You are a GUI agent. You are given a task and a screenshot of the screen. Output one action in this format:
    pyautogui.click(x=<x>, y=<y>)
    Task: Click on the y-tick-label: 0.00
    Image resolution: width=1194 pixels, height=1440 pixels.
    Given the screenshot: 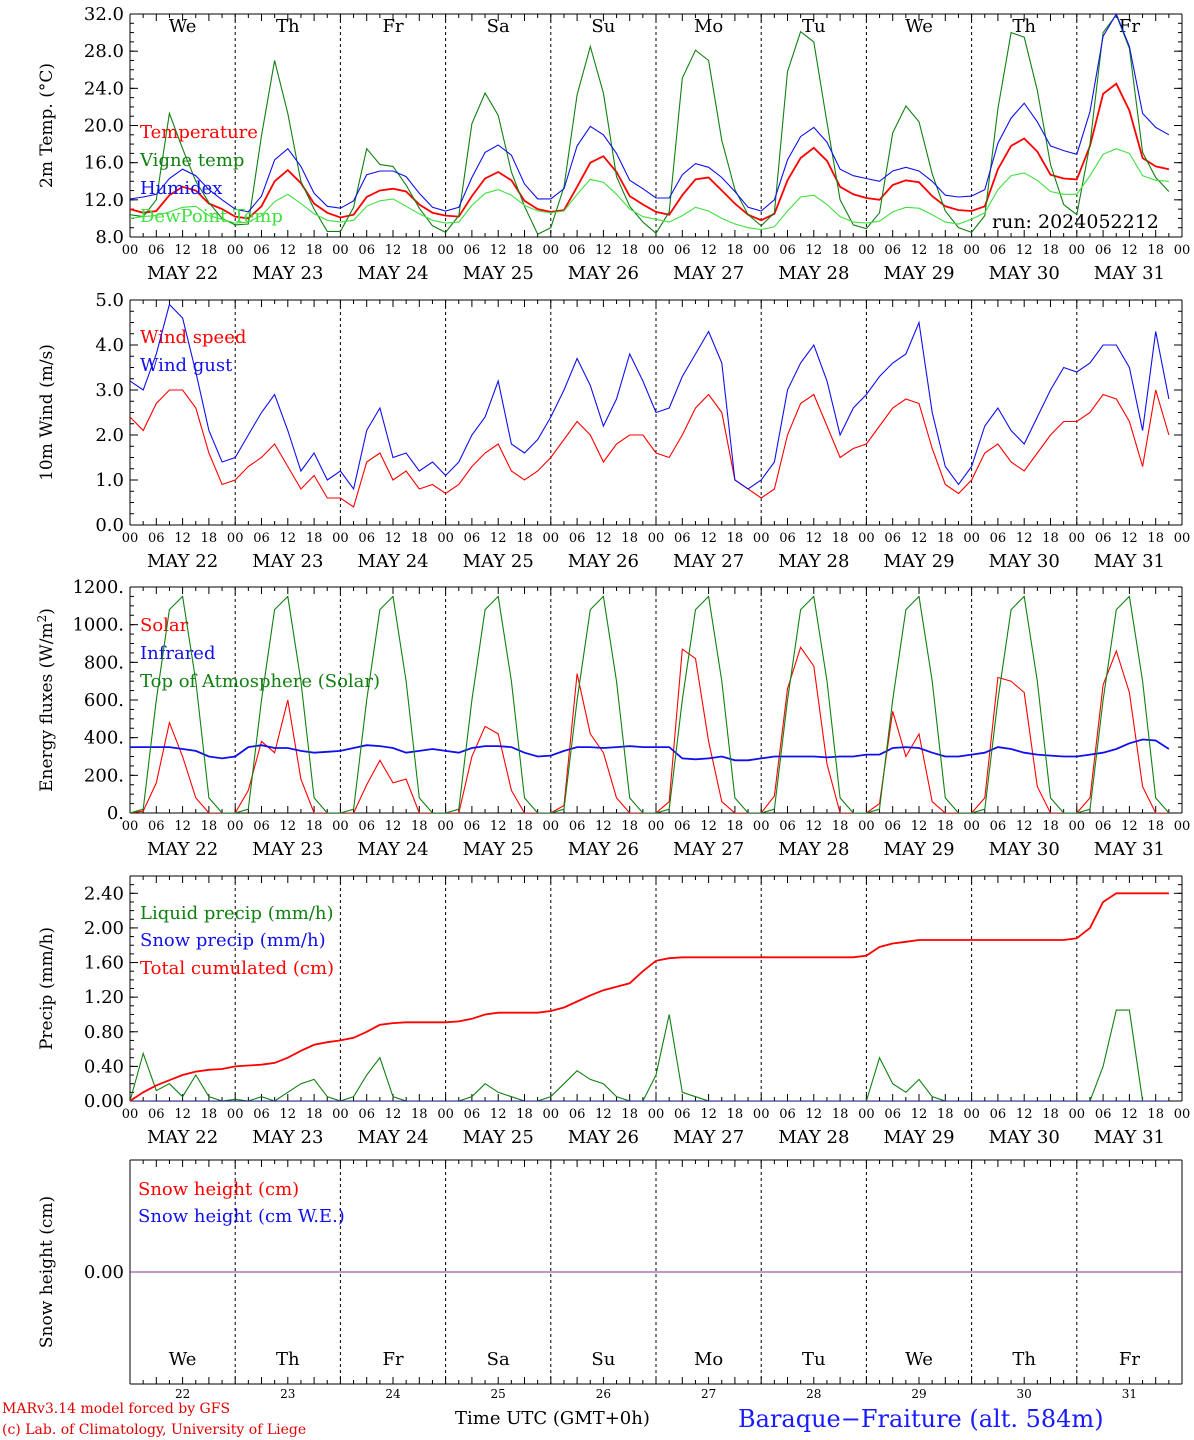 What is the action you would take?
    pyautogui.click(x=104, y=1272)
    